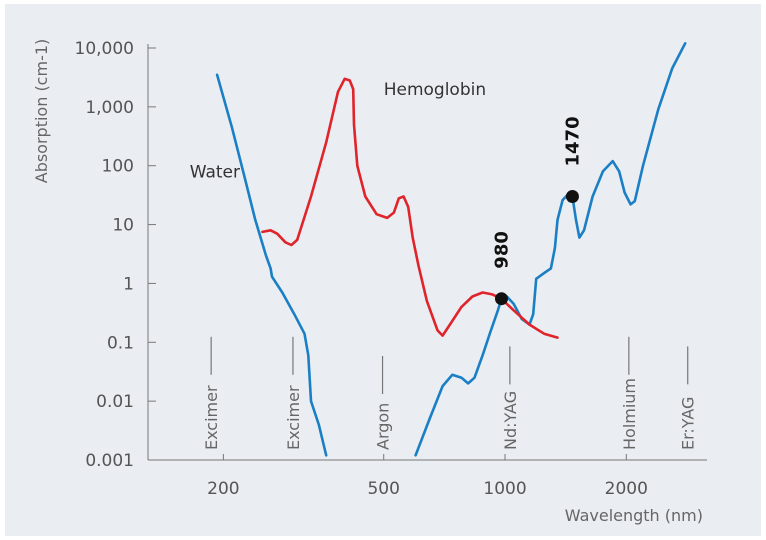  Describe the element at coordinates (109, 461) in the screenshot. I see `y-tick-label: 0.001` at that location.